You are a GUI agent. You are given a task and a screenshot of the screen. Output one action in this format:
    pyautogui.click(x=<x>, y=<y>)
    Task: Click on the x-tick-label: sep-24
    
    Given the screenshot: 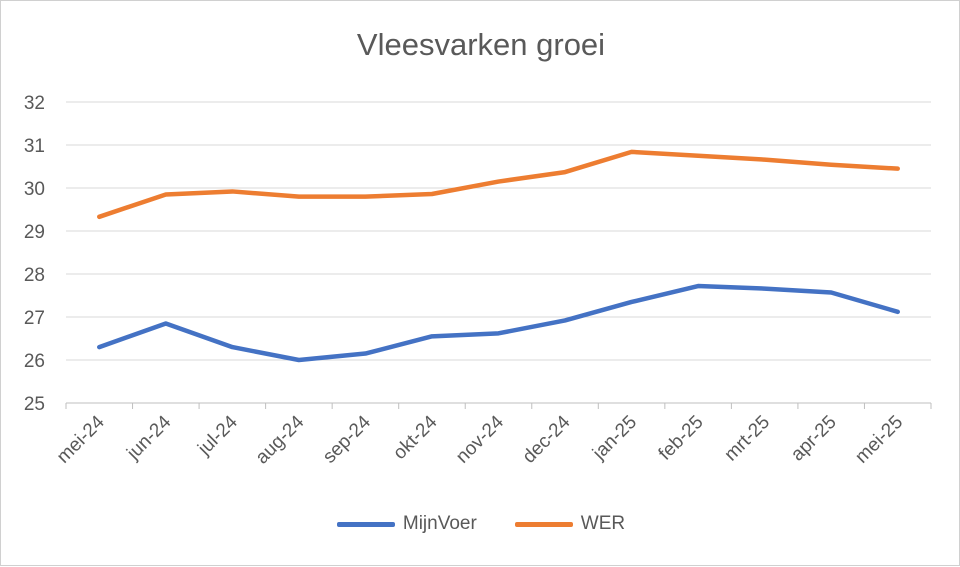 What is the action you would take?
    pyautogui.click(x=347, y=439)
    